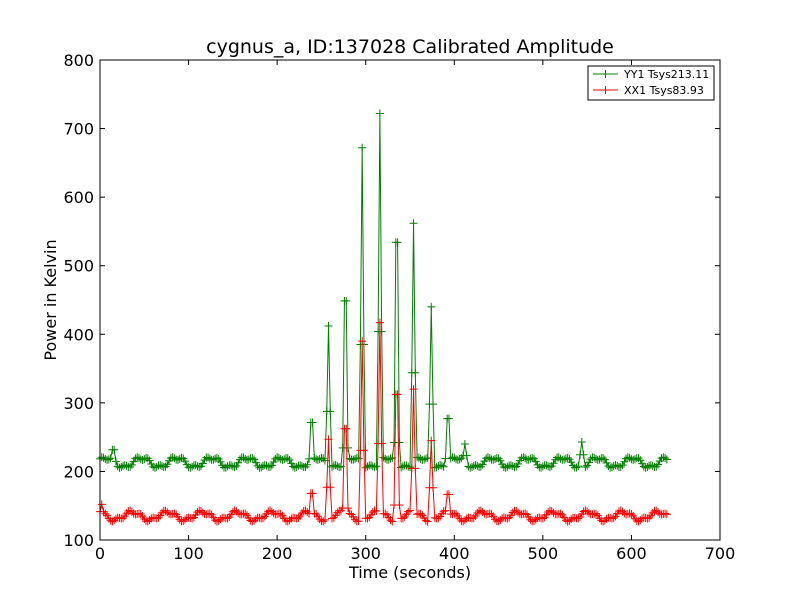 The height and width of the screenshot is (600, 800). Describe the element at coordinates (631, 553) in the screenshot. I see `x-tick-label: 600` at that location.